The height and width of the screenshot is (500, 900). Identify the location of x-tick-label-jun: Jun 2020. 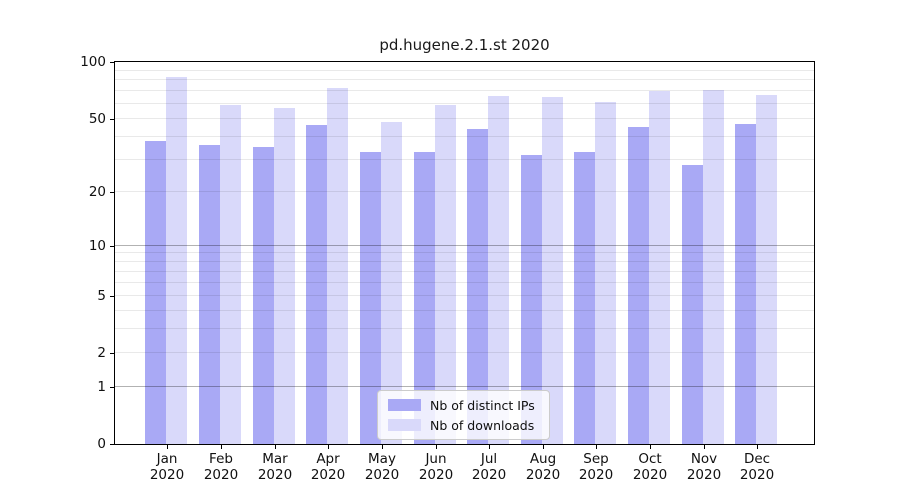
(436, 467).